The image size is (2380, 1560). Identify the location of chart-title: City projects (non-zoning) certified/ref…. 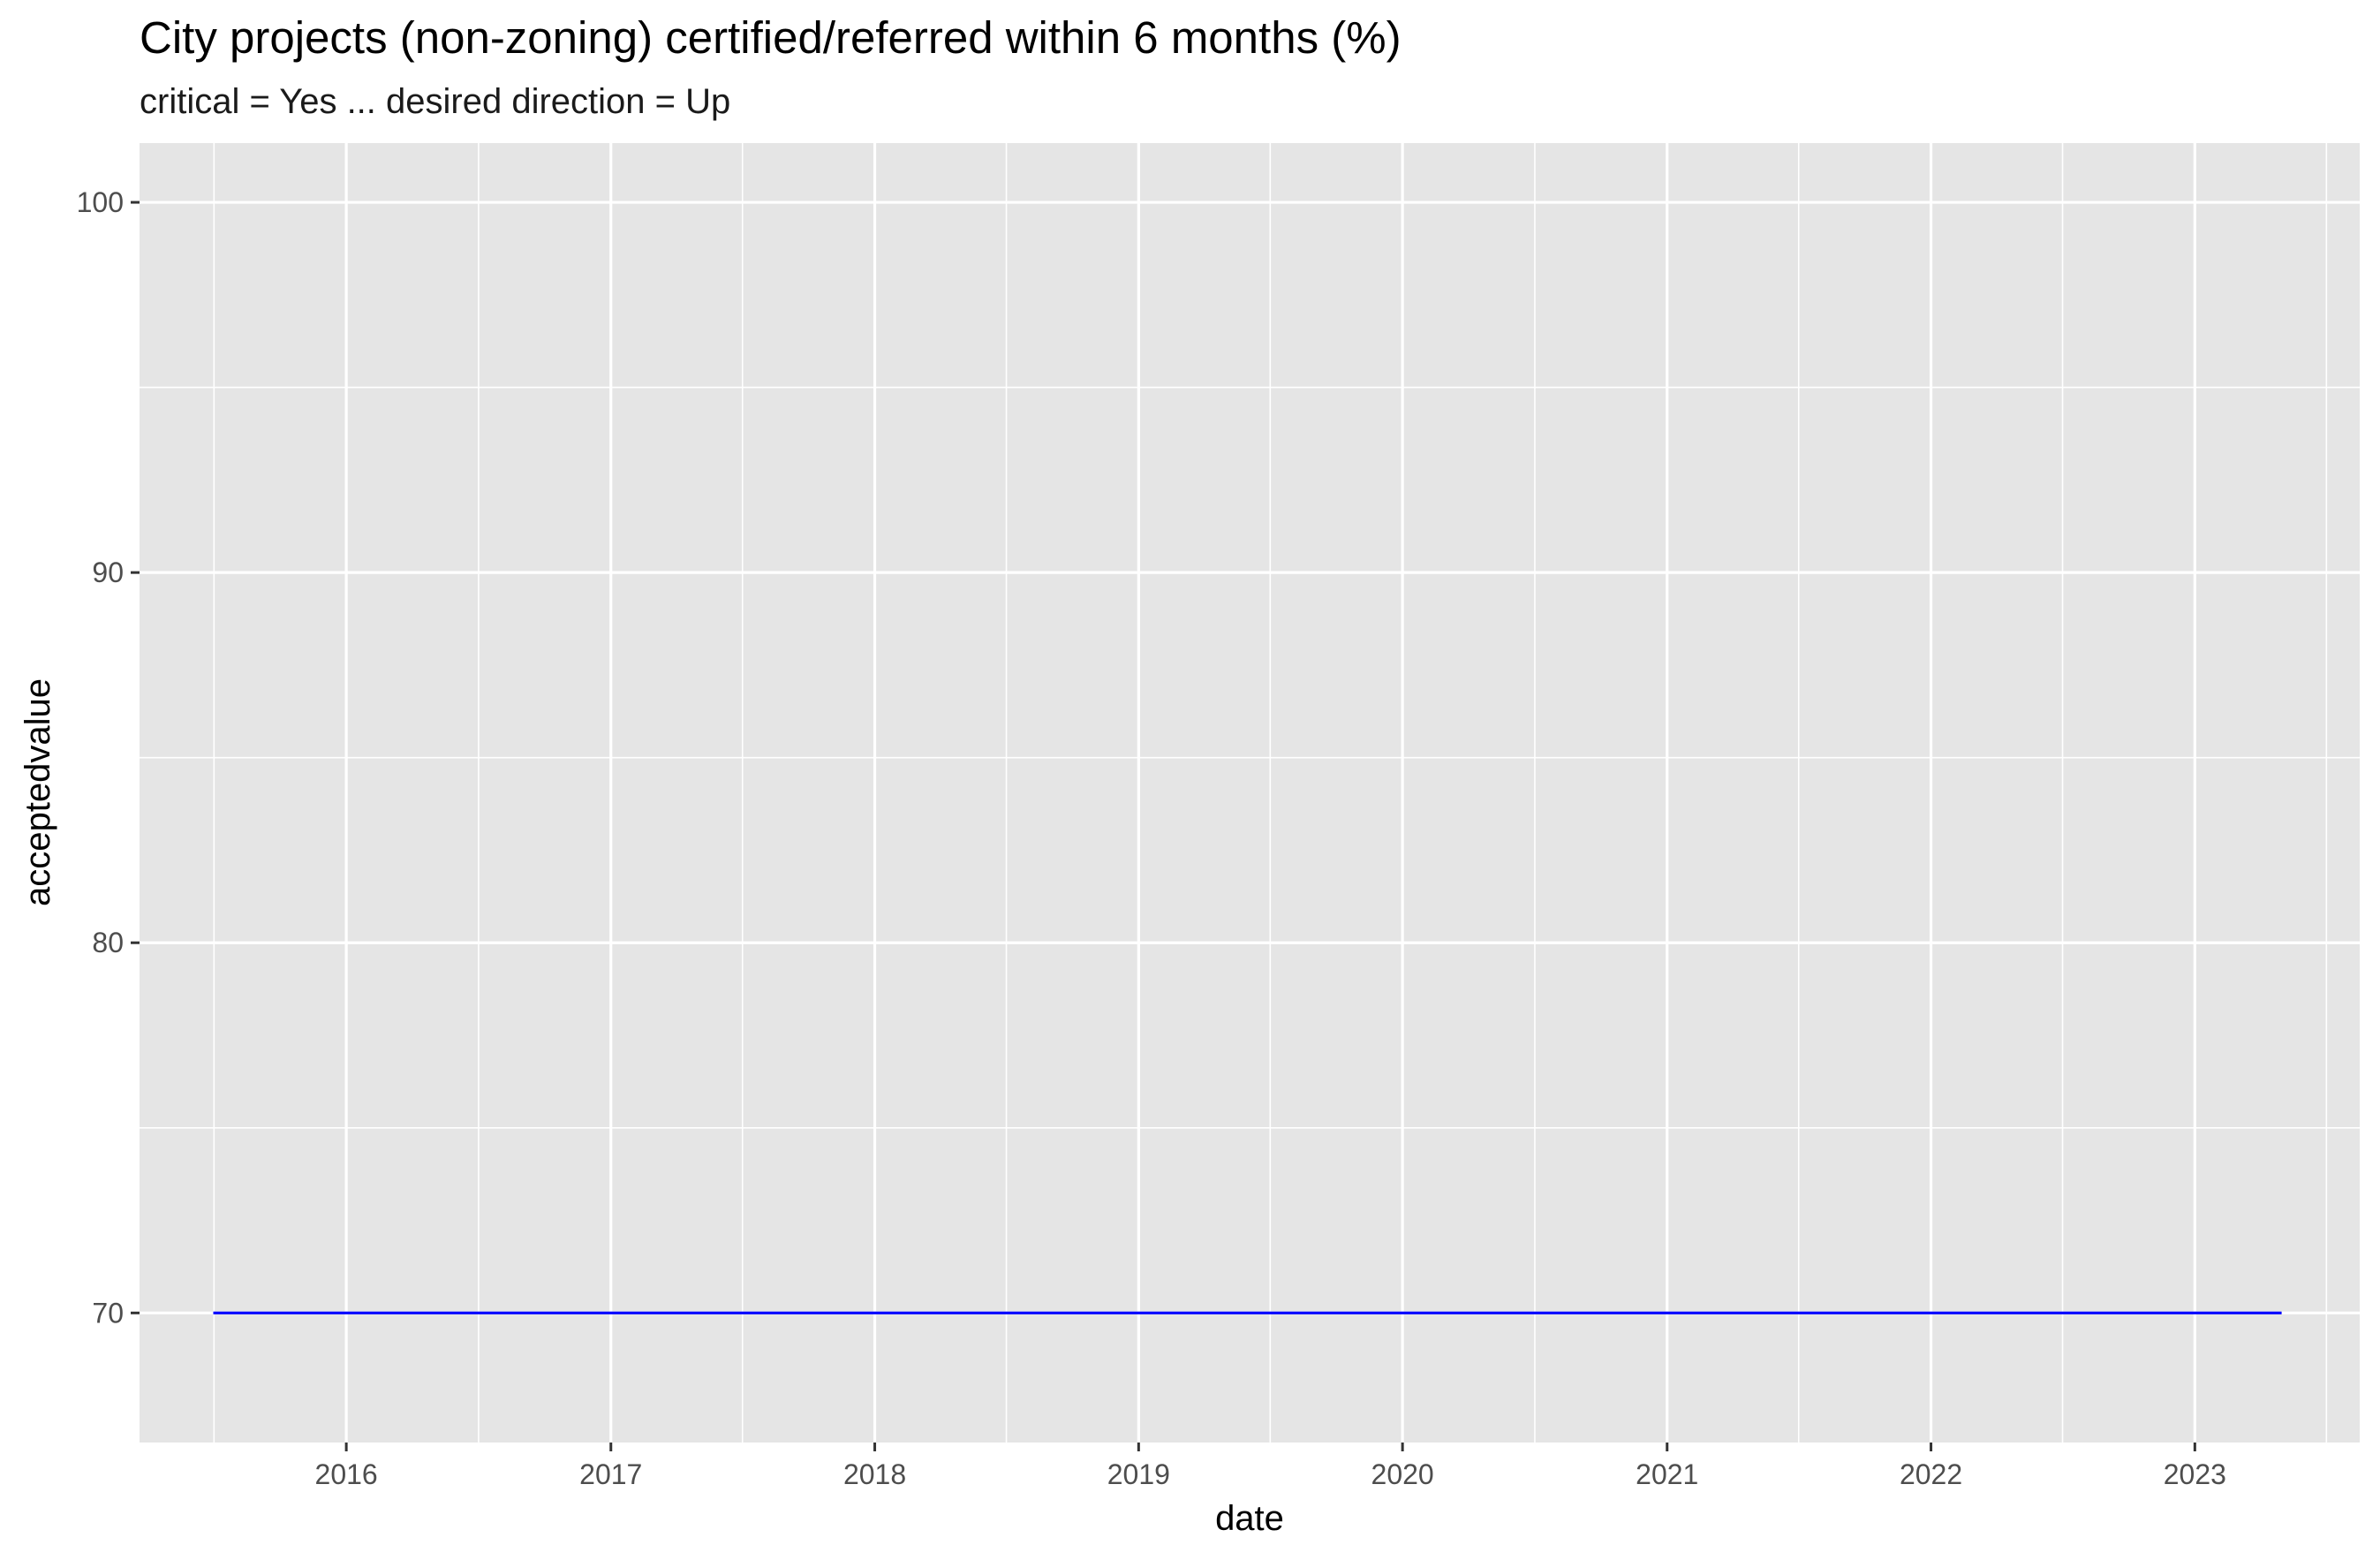
(771, 37).